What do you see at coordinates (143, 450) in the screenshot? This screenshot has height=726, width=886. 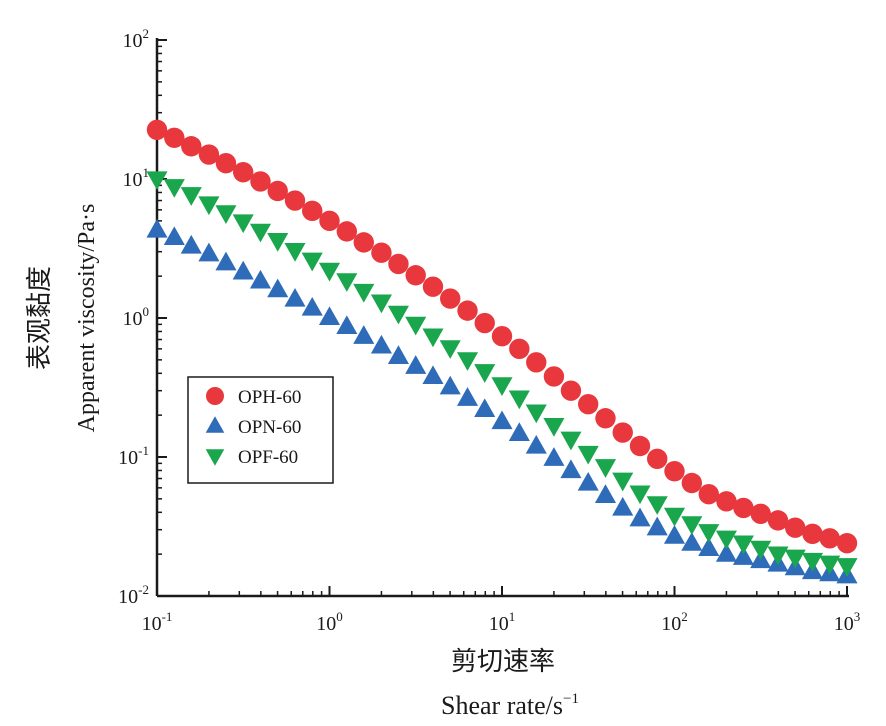 I see `y-tick-label-exp: -1` at bounding box center [143, 450].